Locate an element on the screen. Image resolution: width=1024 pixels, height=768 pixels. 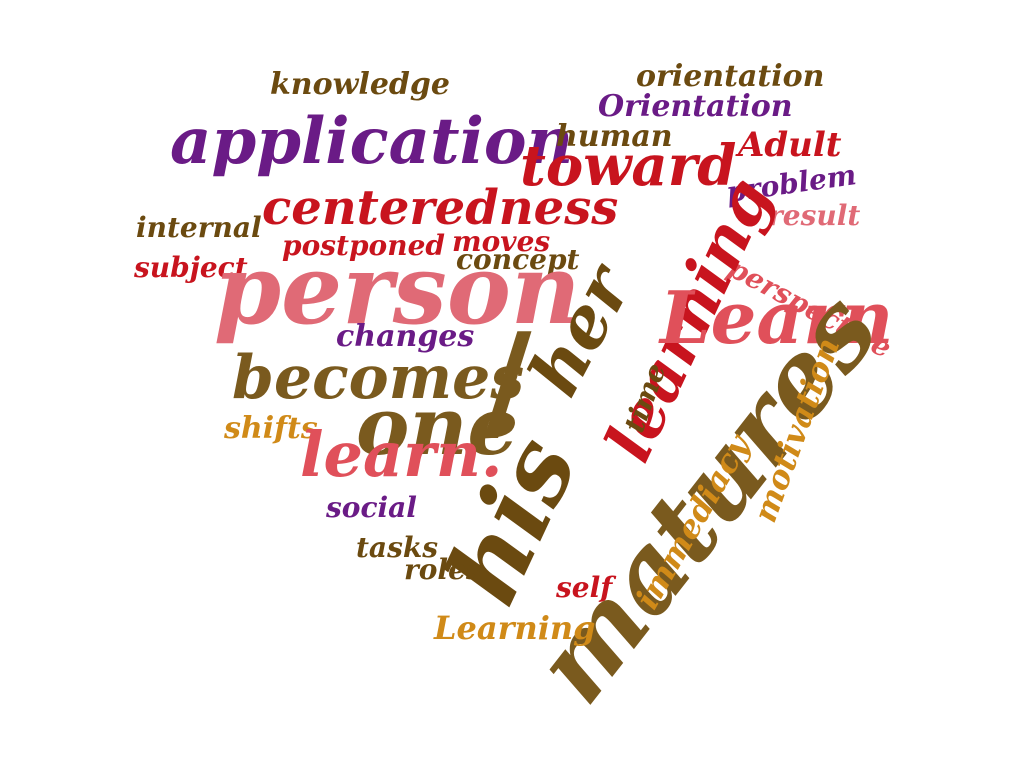
word-roles: roles is located at coordinates (443, 569).